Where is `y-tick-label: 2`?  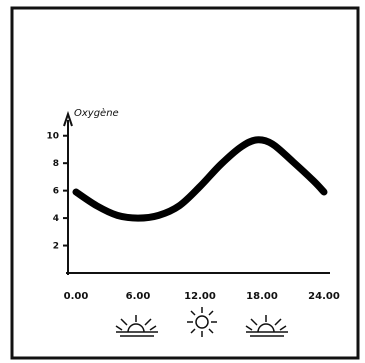 y-tick-label: 2 is located at coordinates (56, 247).